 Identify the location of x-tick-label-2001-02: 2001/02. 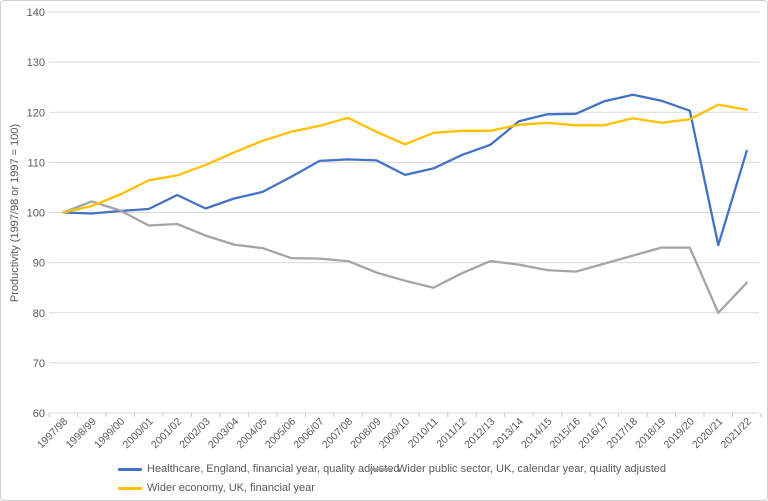
(166, 433).